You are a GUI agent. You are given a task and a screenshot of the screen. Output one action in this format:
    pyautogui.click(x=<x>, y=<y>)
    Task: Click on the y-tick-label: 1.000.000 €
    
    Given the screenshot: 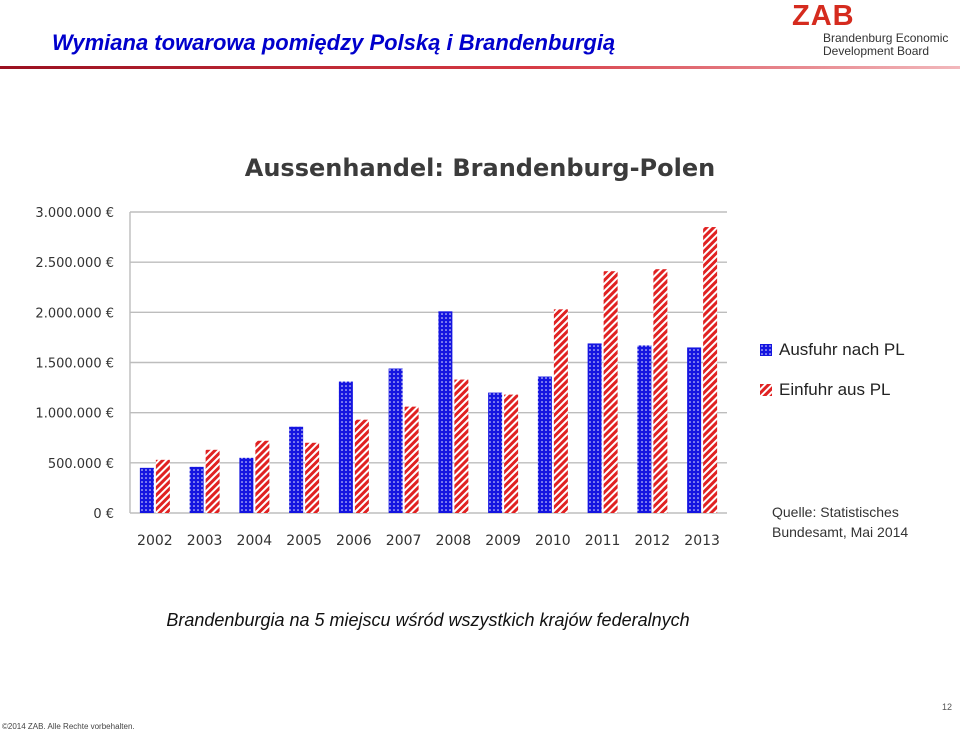 What is the action you would take?
    pyautogui.click(x=74, y=414)
    